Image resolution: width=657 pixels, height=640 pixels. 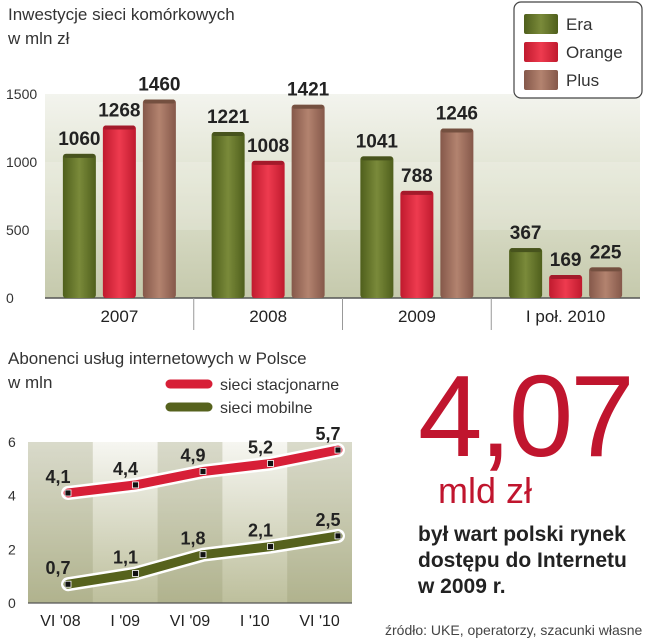 What do you see at coordinates (12, 442) in the screenshot?
I see `line-y-tick-label: 6` at bounding box center [12, 442].